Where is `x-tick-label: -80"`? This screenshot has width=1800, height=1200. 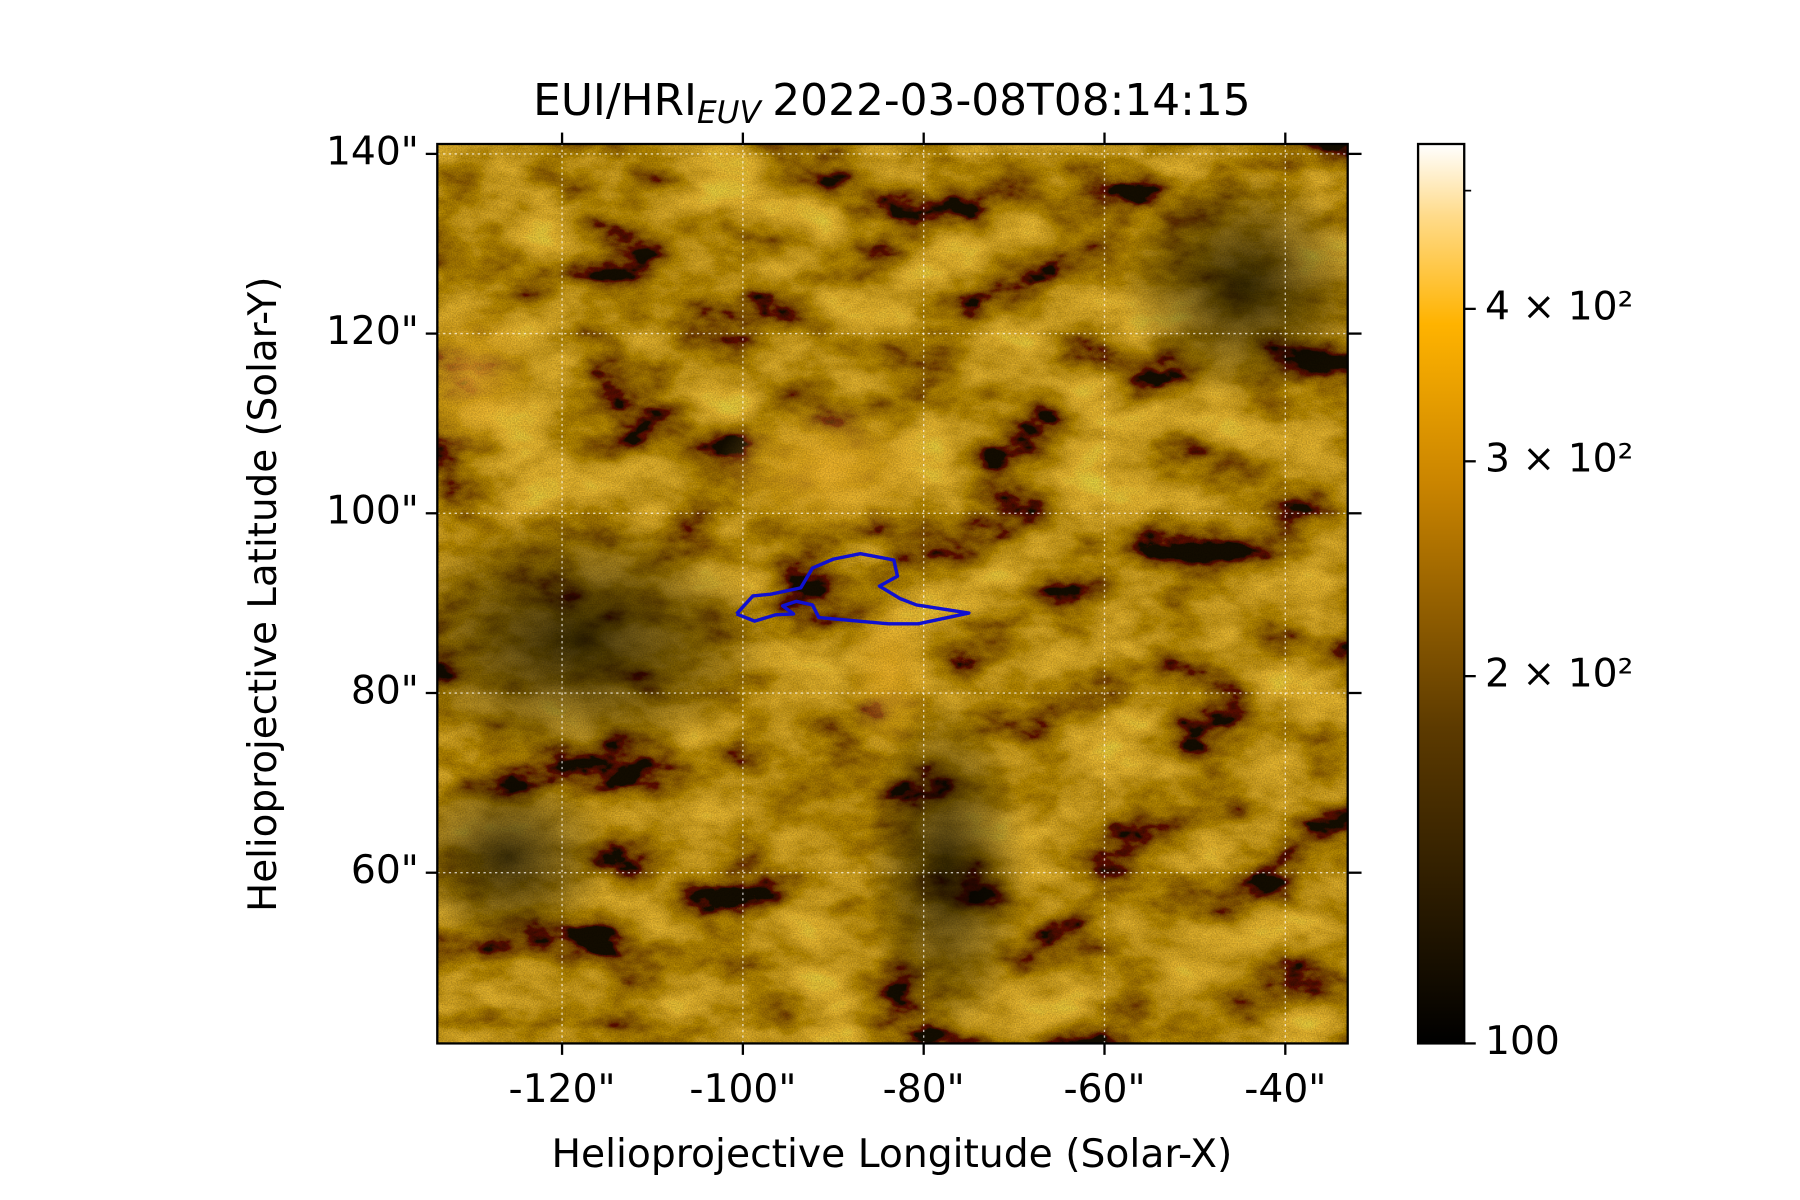 x-tick-label: -80" is located at coordinates (924, 1089).